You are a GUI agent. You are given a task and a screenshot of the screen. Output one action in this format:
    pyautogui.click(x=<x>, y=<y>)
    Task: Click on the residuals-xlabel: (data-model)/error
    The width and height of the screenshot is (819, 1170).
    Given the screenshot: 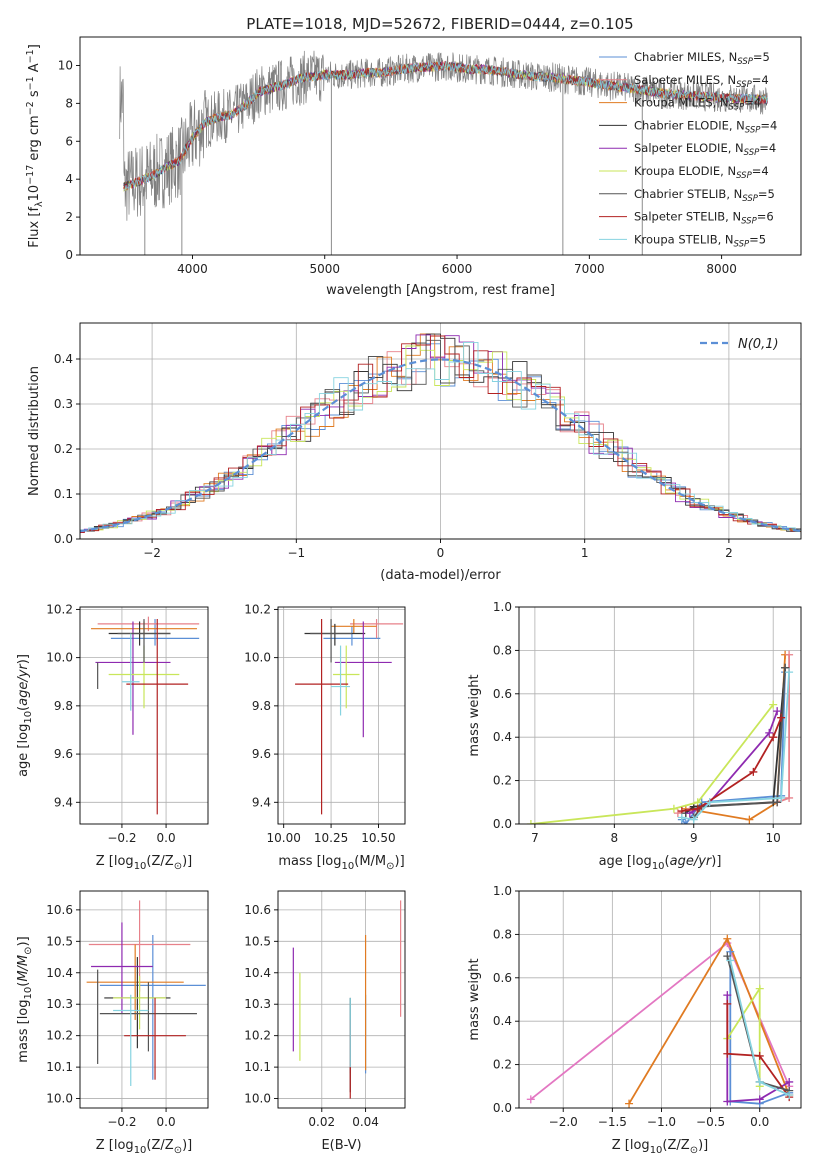 What is the action you would take?
    pyautogui.click(x=440, y=575)
    